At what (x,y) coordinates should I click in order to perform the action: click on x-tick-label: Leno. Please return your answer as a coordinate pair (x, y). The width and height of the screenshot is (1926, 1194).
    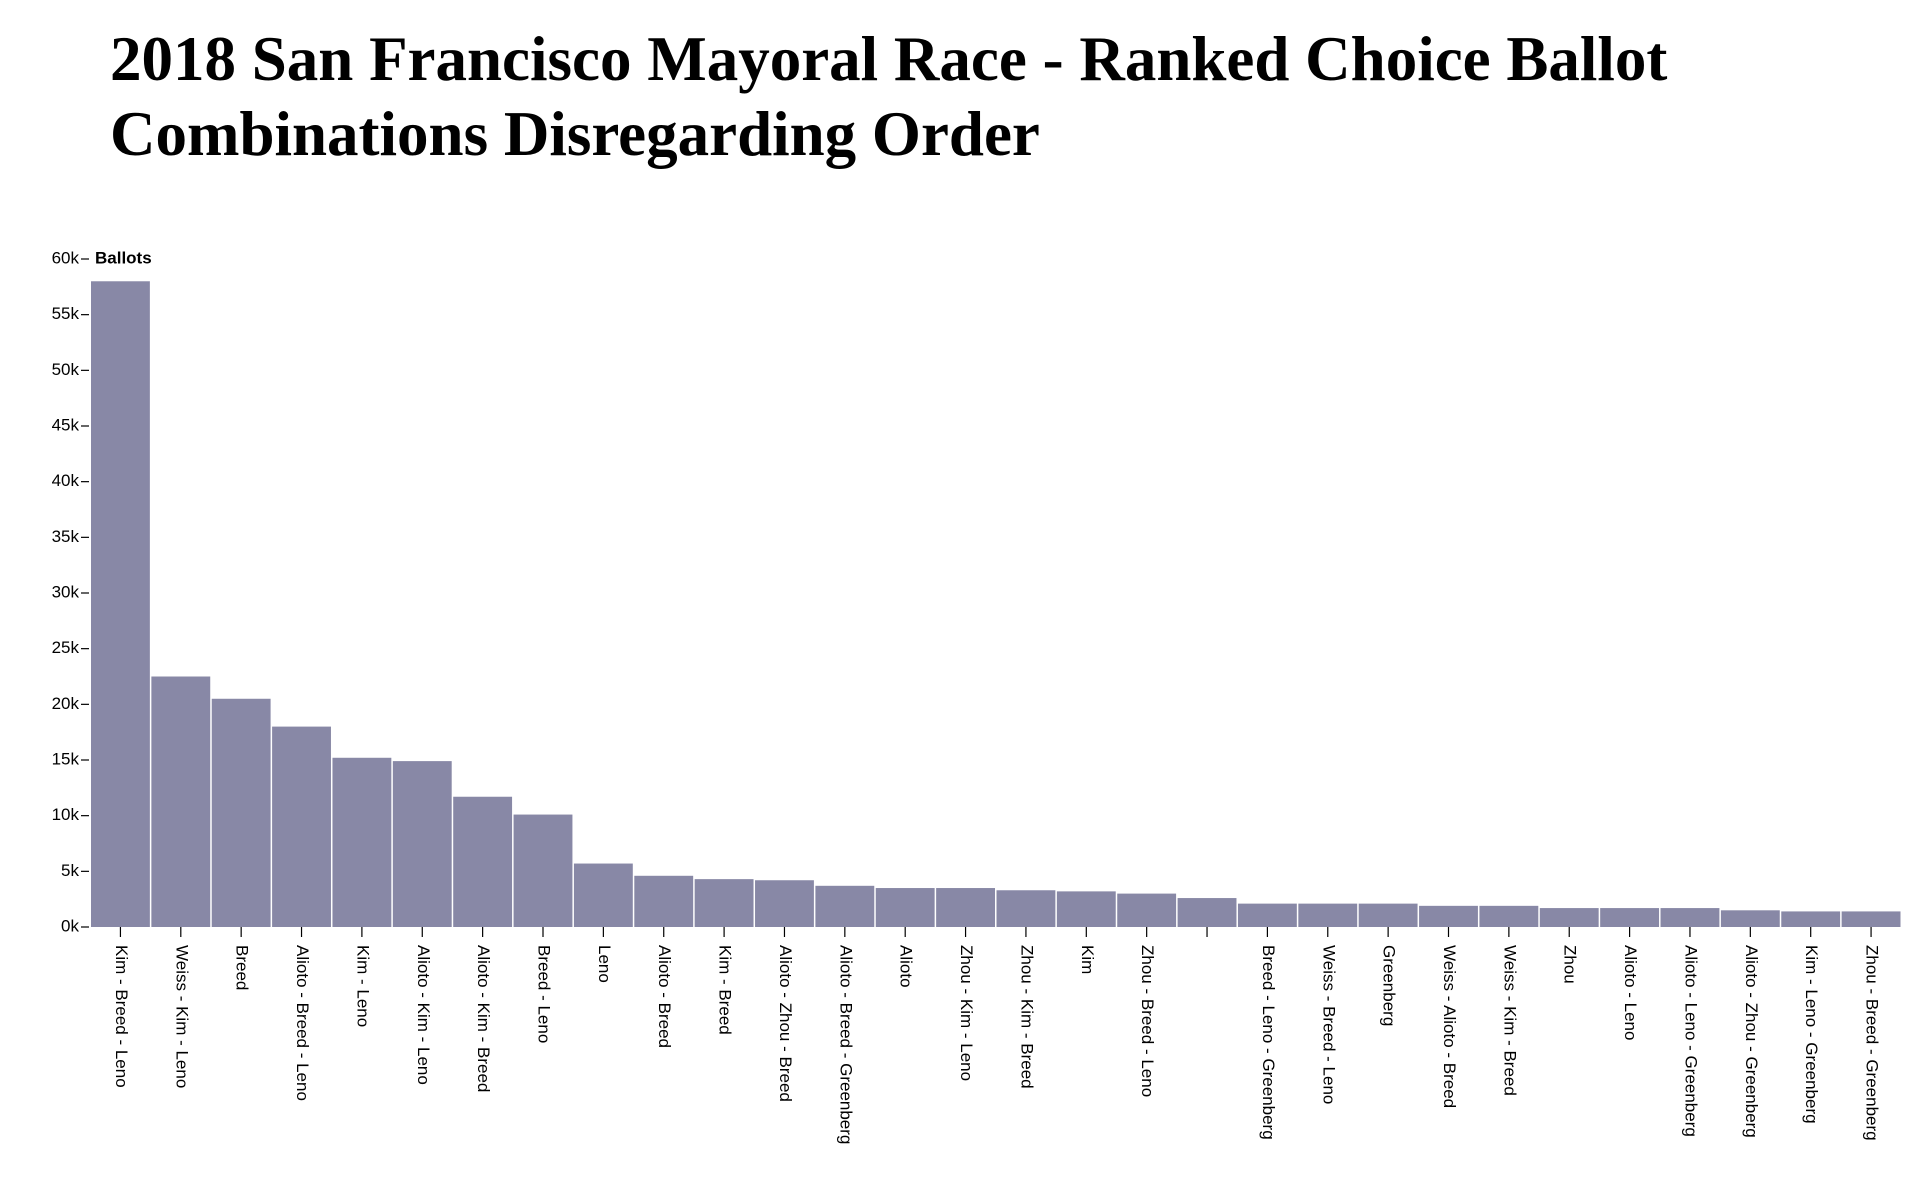
    Looking at the image, I should click on (604, 964).